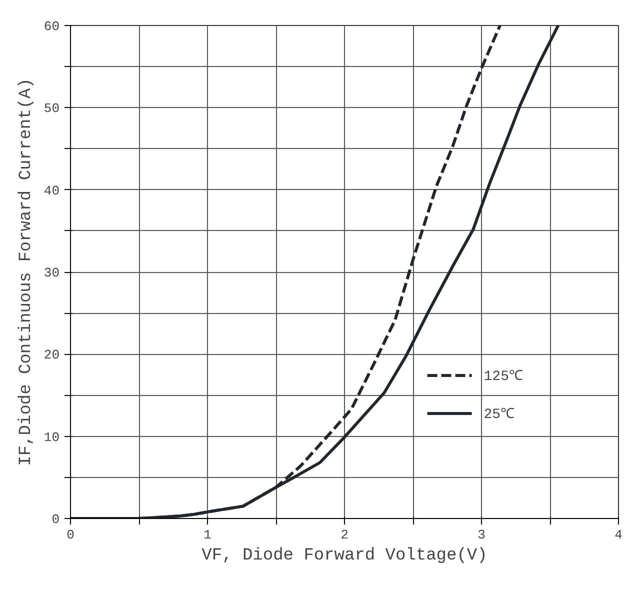 Image resolution: width=640 pixels, height=592 pixels. What do you see at coordinates (499, 414) in the screenshot?
I see `legend-label: 25℃` at bounding box center [499, 414].